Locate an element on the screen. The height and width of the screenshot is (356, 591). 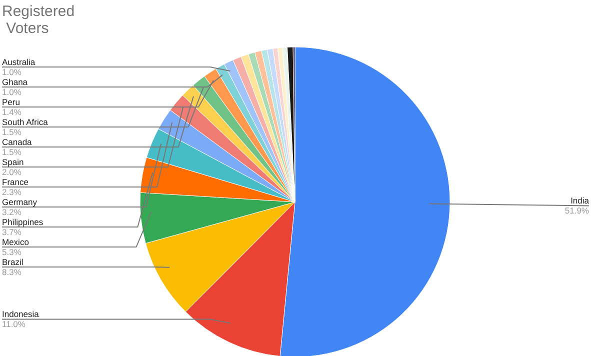
slice-label: Philippines is located at coordinates (23, 221).